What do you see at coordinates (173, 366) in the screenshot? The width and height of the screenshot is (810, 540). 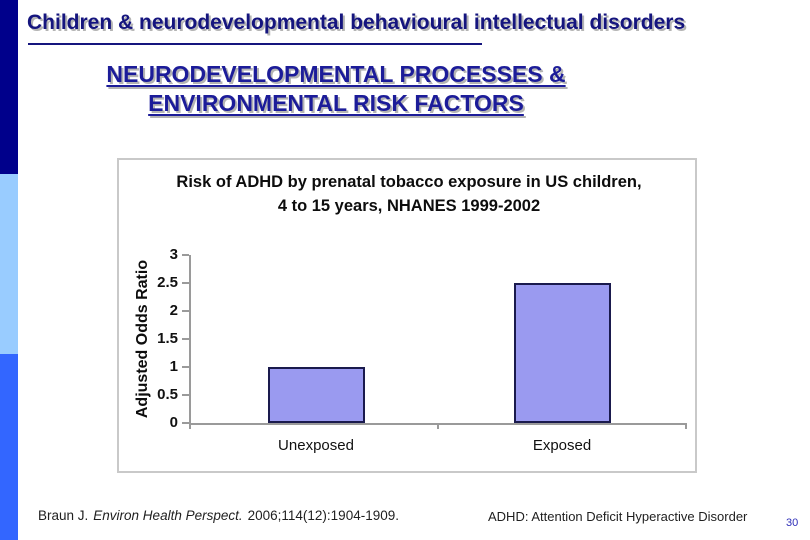 I see `y-axis-tick-label: 1` at bounding box center [173, 366].